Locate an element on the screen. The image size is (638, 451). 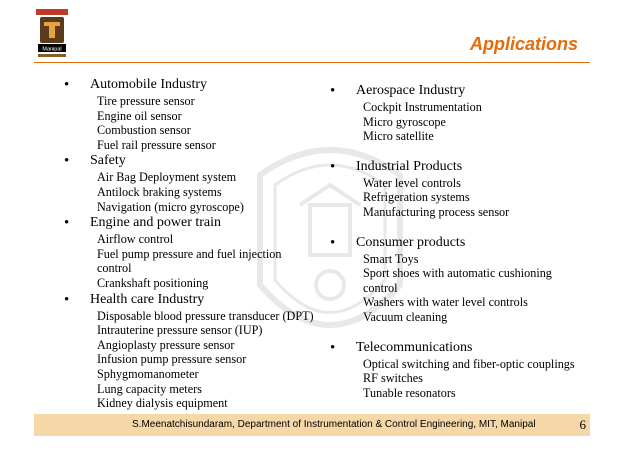
list-item: Washers with water level controls is located at coordinates (445, 302).